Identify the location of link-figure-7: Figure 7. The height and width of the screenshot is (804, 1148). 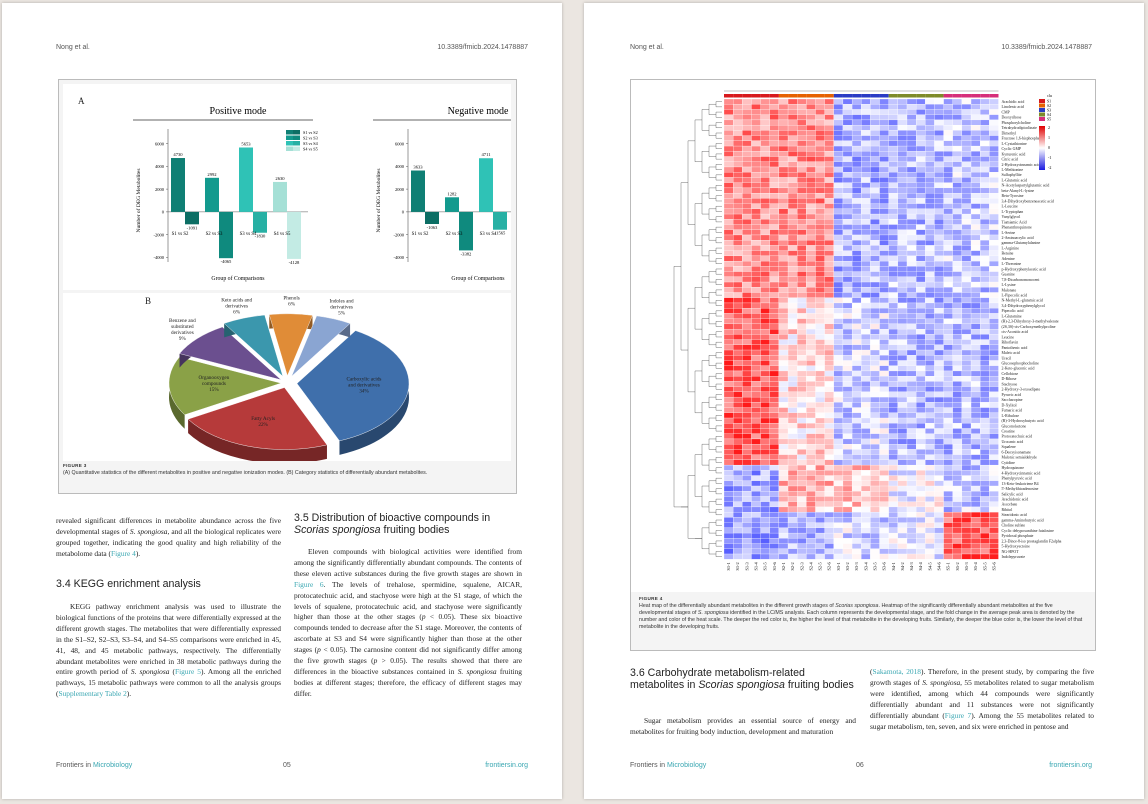
(958, 715).